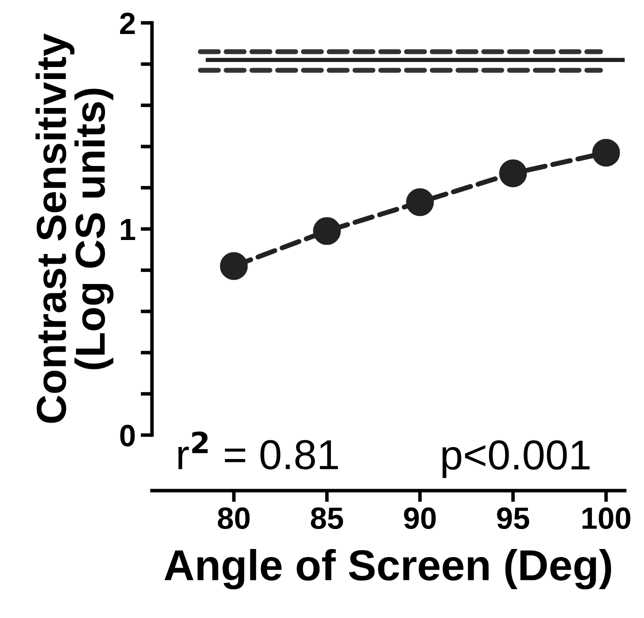  What do you see at coordinates (606, 518) in the screenshot?
I see `x-tick-label: 100` at bounding box center [606, 518].